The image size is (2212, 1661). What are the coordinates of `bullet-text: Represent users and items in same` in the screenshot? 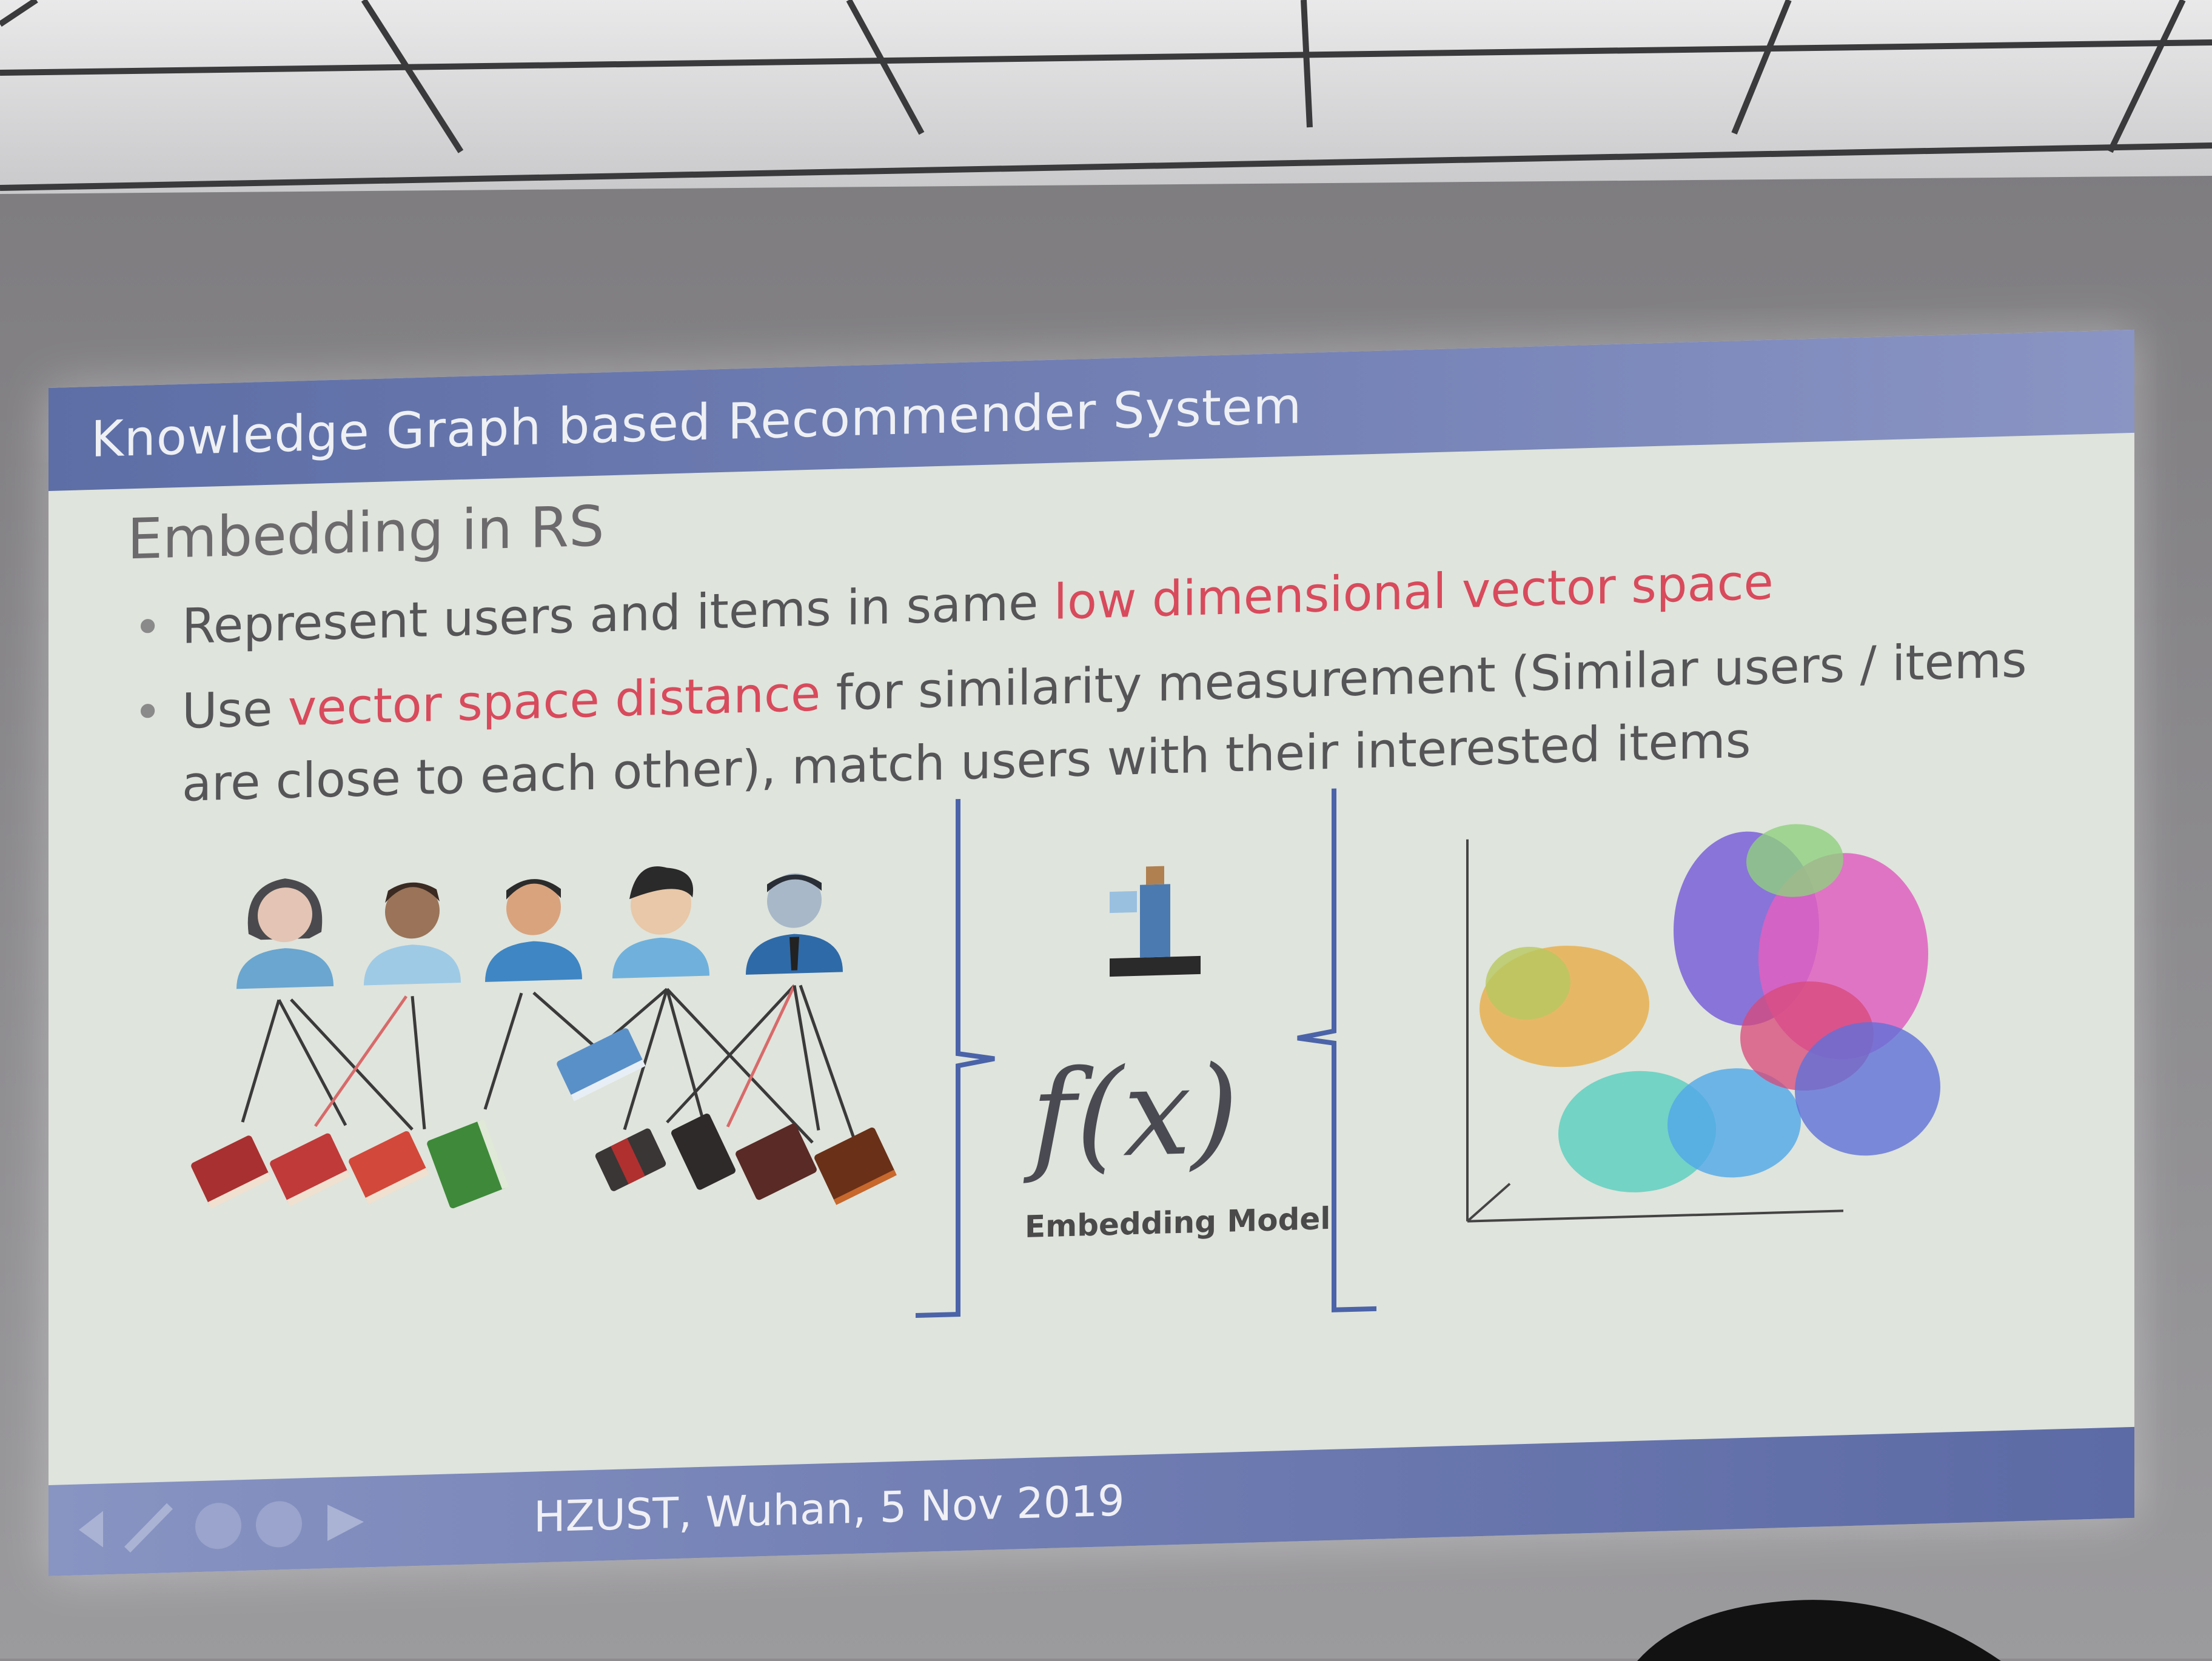 It's located at (618, 614).